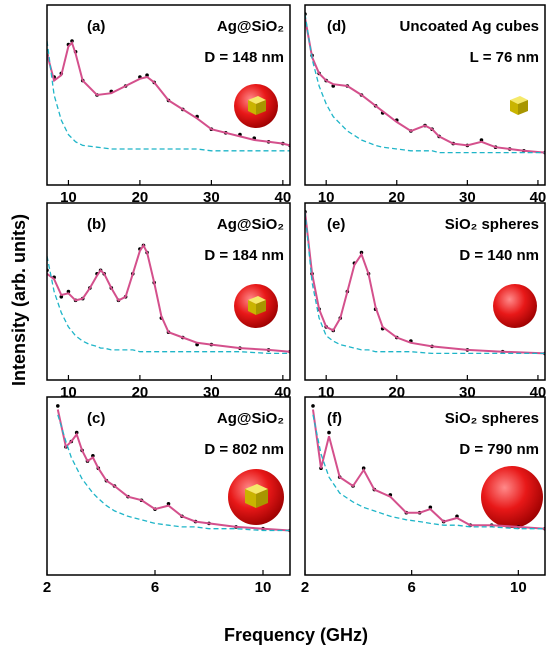  What do you see at coordinates (336, 224) in the screenshot?
I see `panel-label: (e)` at bounding box center [336, 224].